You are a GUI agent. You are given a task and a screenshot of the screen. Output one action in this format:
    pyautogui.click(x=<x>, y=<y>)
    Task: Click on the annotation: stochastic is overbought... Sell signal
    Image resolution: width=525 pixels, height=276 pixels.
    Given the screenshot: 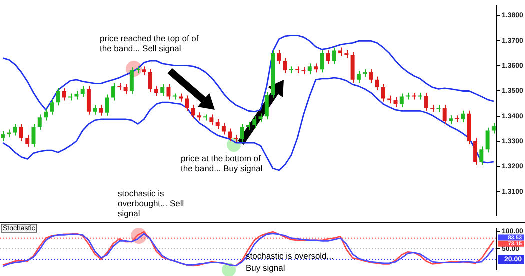 What is the action you would take?
    pyautogui.click(x=151, y=203)
    